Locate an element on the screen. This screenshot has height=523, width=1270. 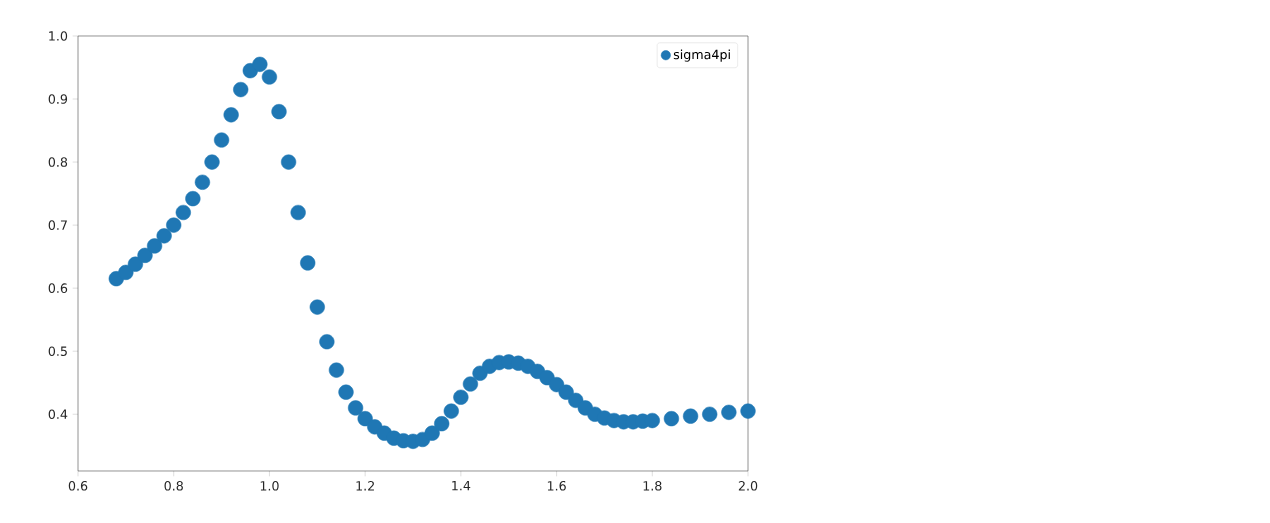
y-tick-label: 0.4 is located at coordinates (58, 414).